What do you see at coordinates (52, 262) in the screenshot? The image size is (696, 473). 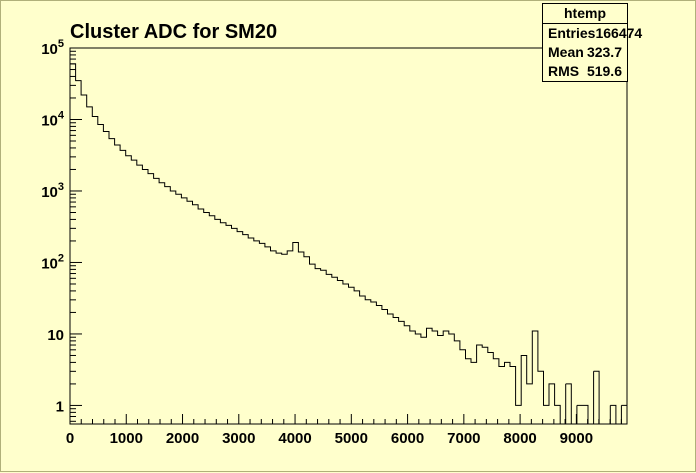 I see `y-tick-label: 10²` at bounding box center [52, 262].